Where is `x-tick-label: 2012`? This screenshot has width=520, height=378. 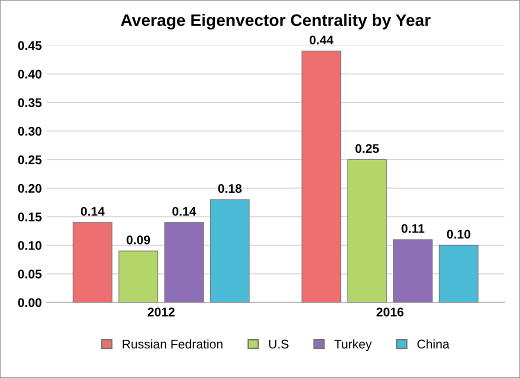 x-tick-label: 2012 is located at coordinates (161, 312).